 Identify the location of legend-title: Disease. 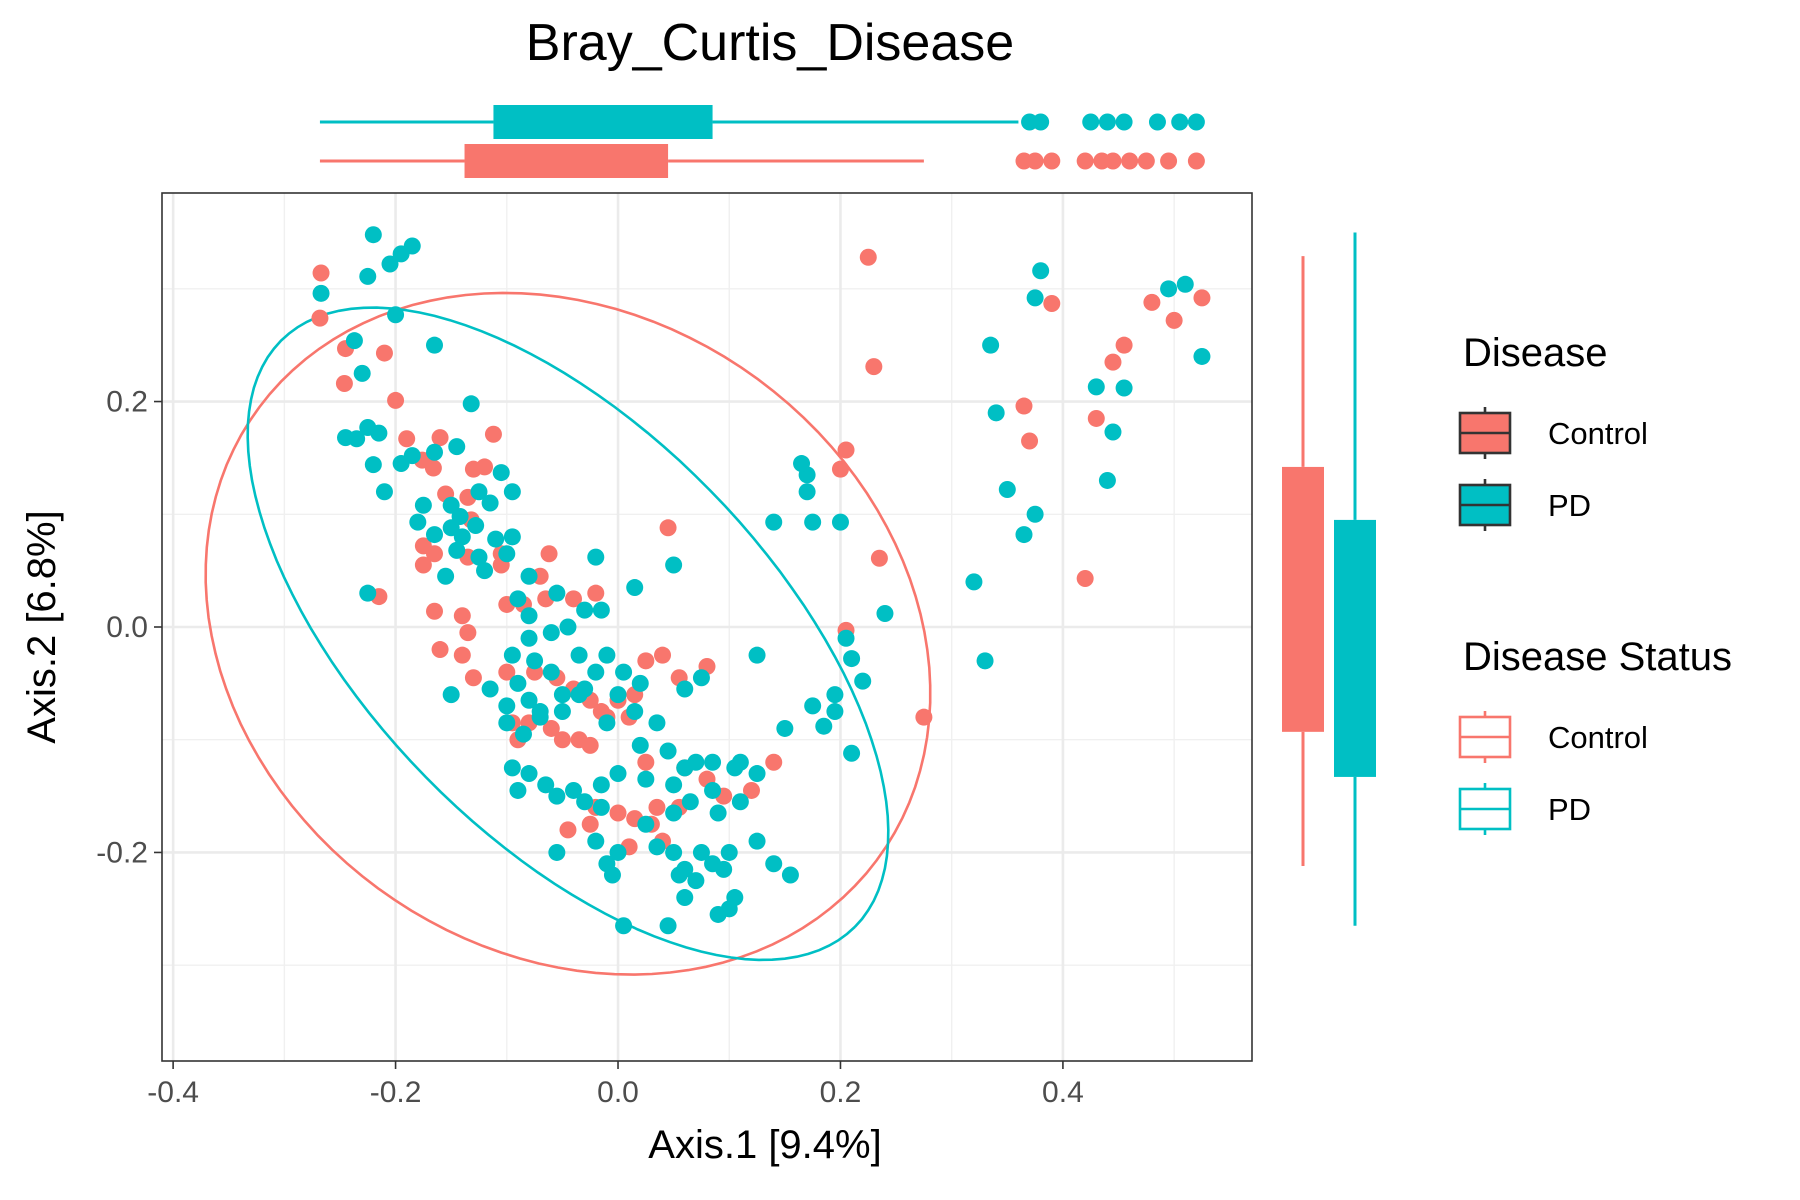
(1535, 353).